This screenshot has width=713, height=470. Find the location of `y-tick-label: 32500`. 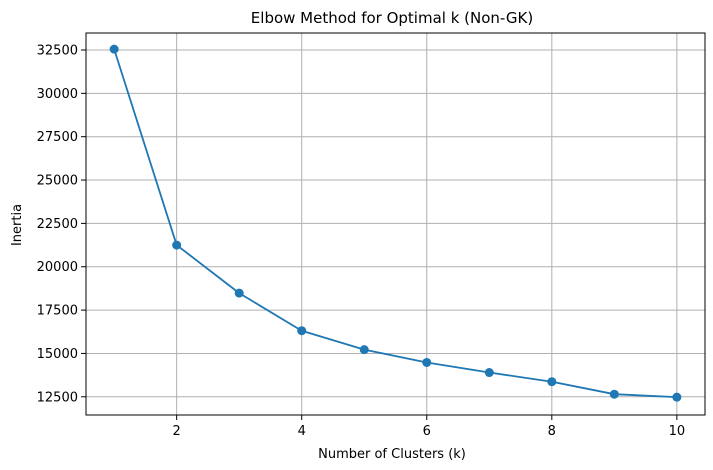

y-tick-label: 32500 is located at coordinates (57, 50).